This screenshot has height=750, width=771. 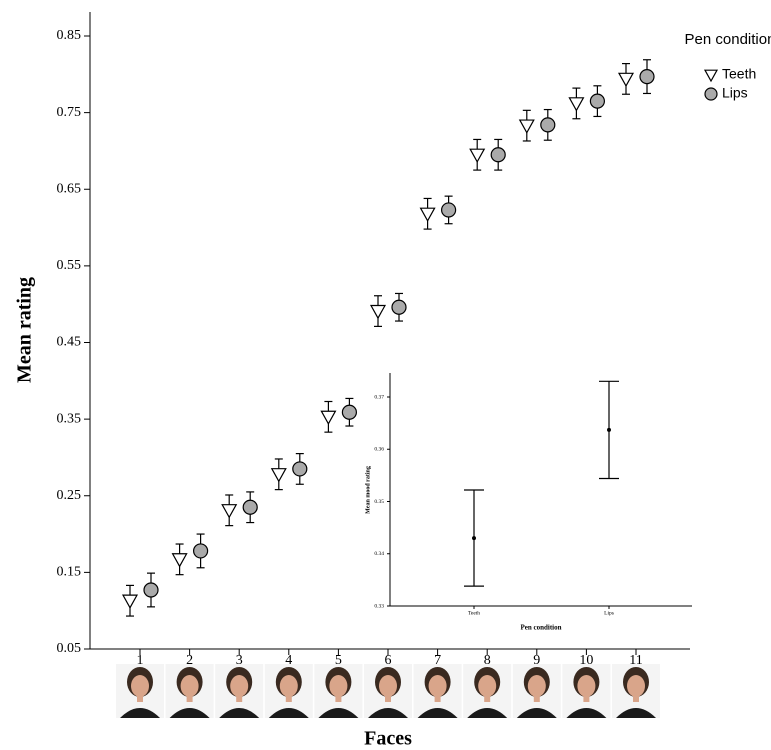 What do you see at coordinates (239, 660) in the screenshot?
I see `x-tick-label: 3` at bounding box center [239, 660].